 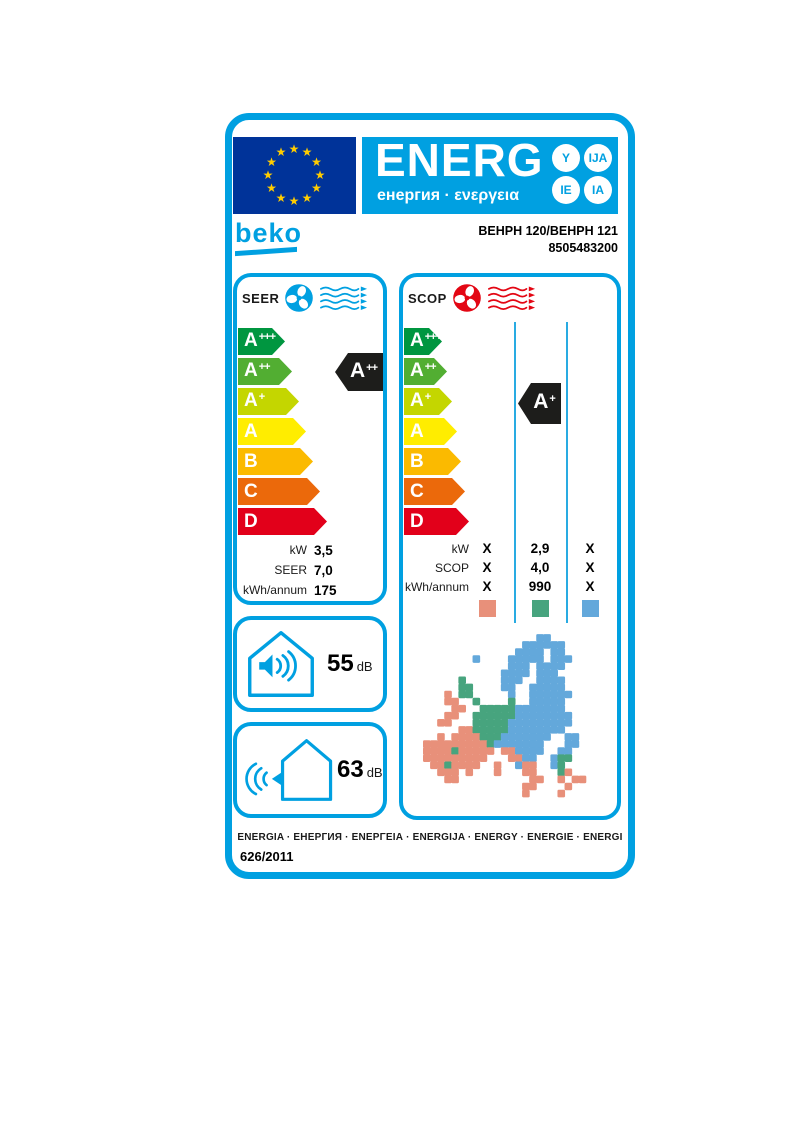 I want to click on indoor-noise-section: 55 dB, so click(x=310, y=664).